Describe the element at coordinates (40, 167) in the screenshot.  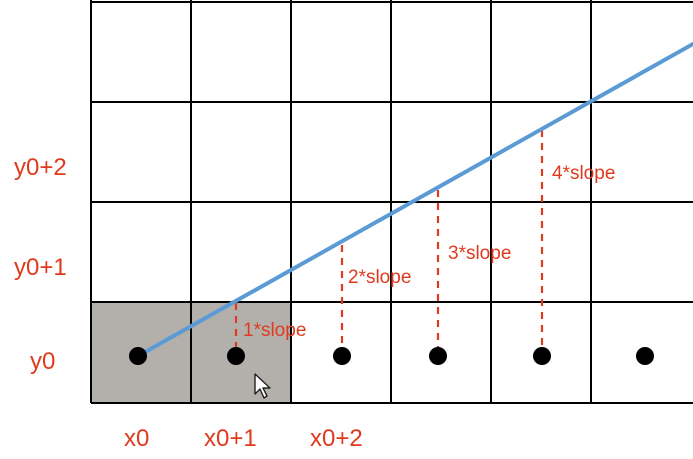
I see `y-label-y0-plus-2: y0+2` at that location.